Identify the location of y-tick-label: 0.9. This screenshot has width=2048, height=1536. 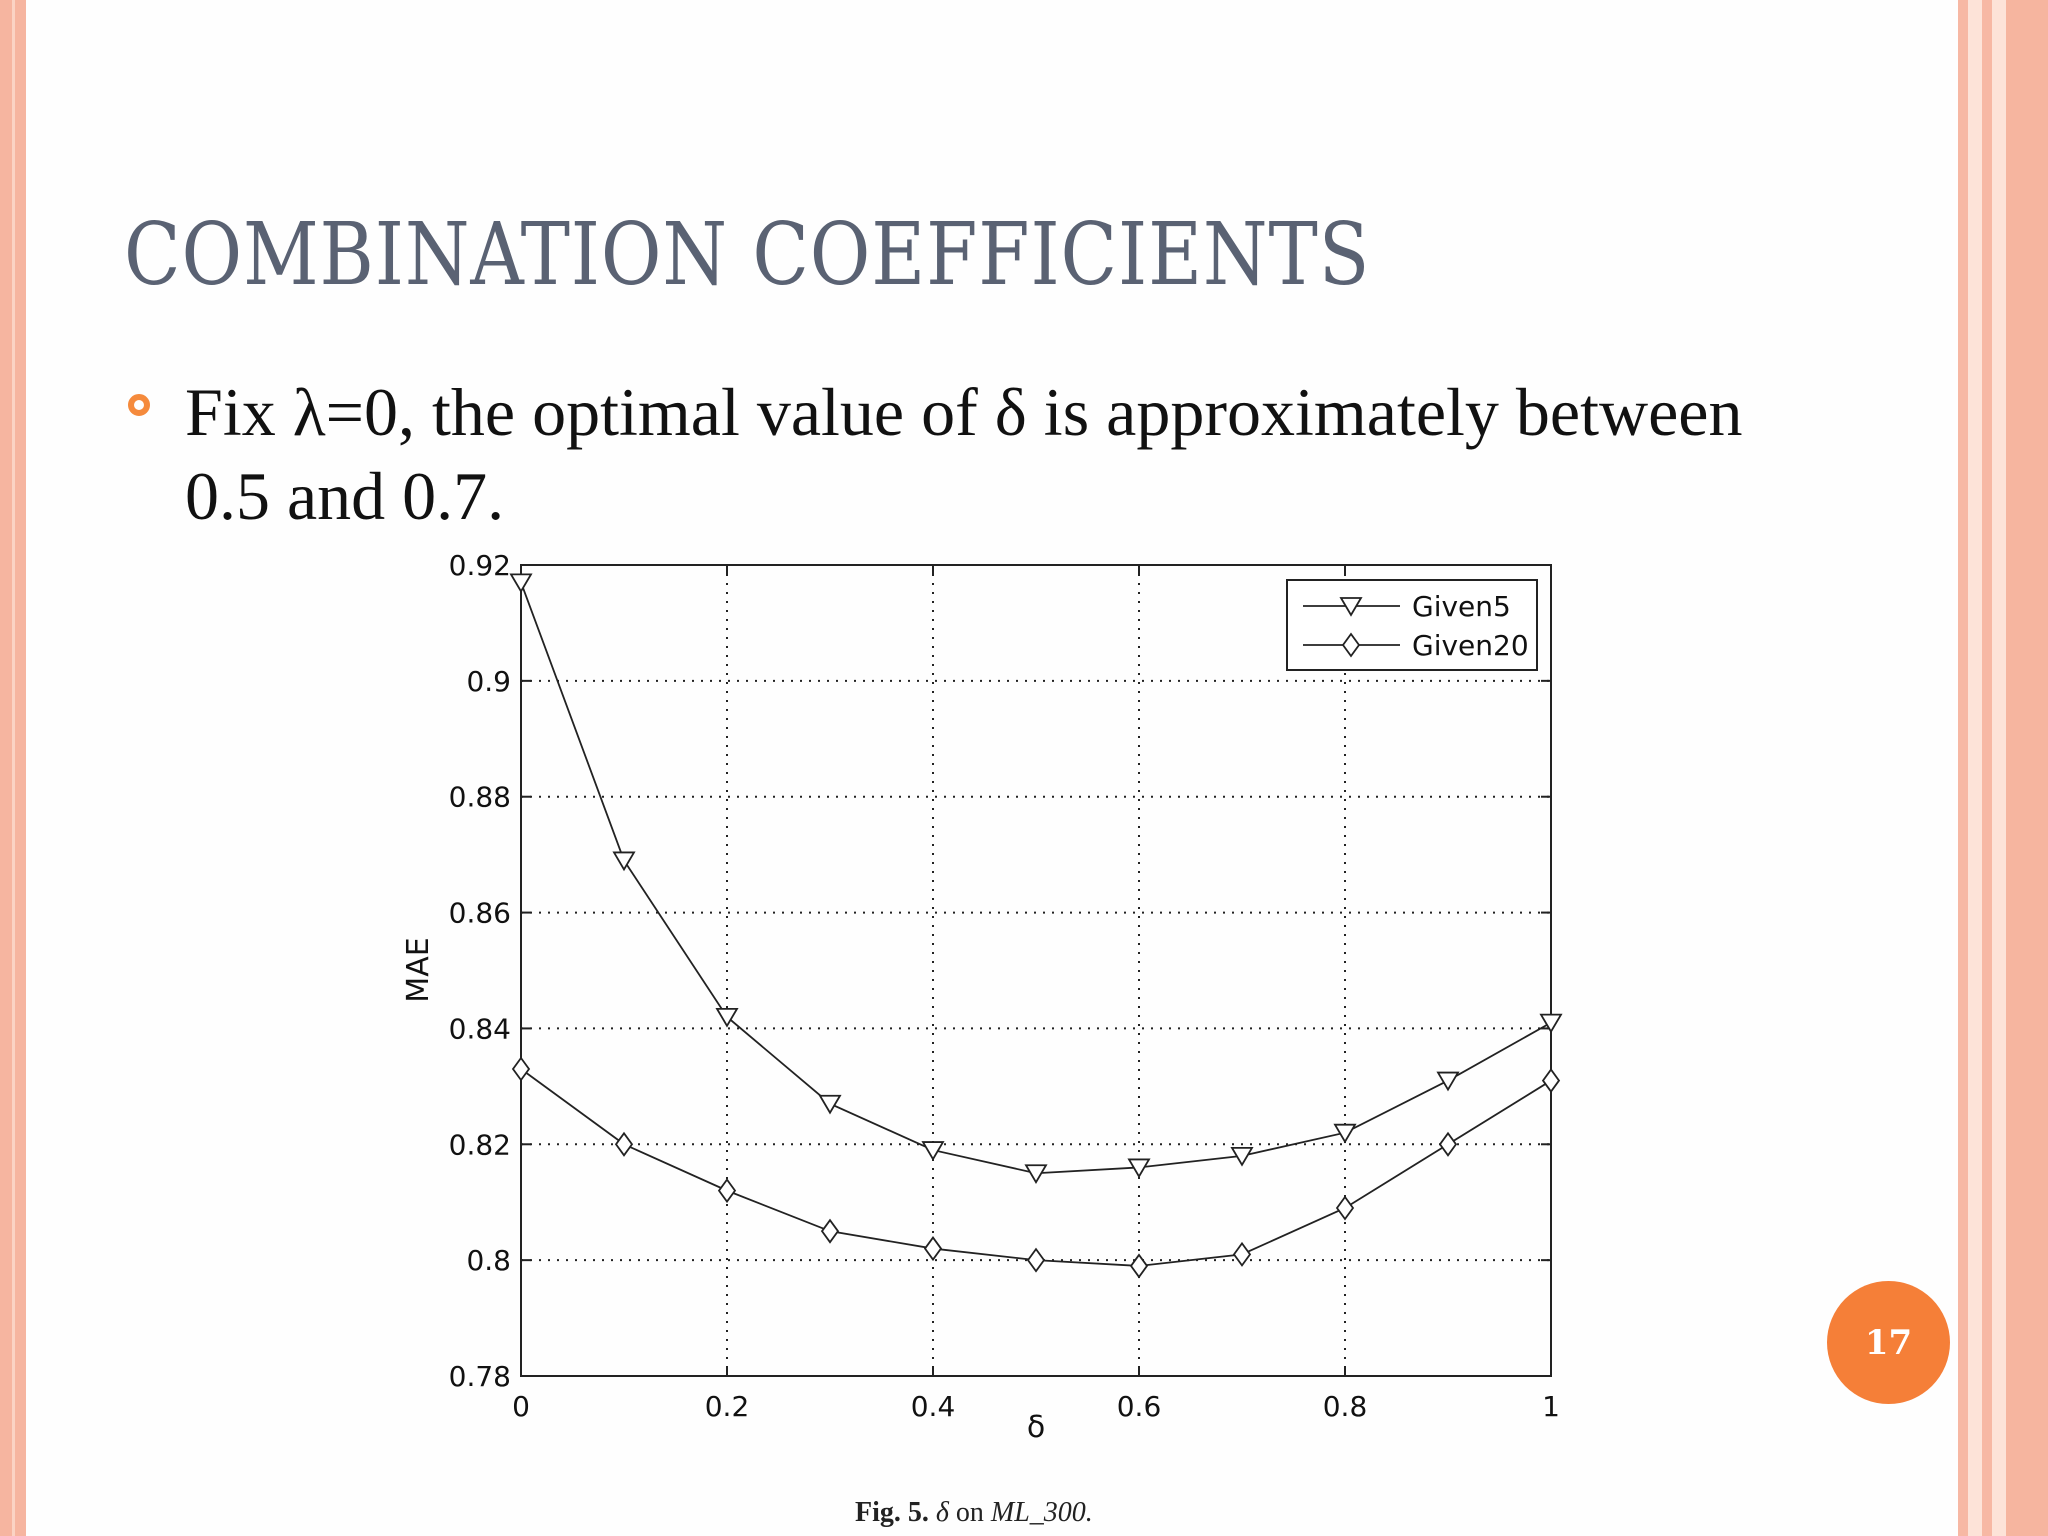
(488, 681).